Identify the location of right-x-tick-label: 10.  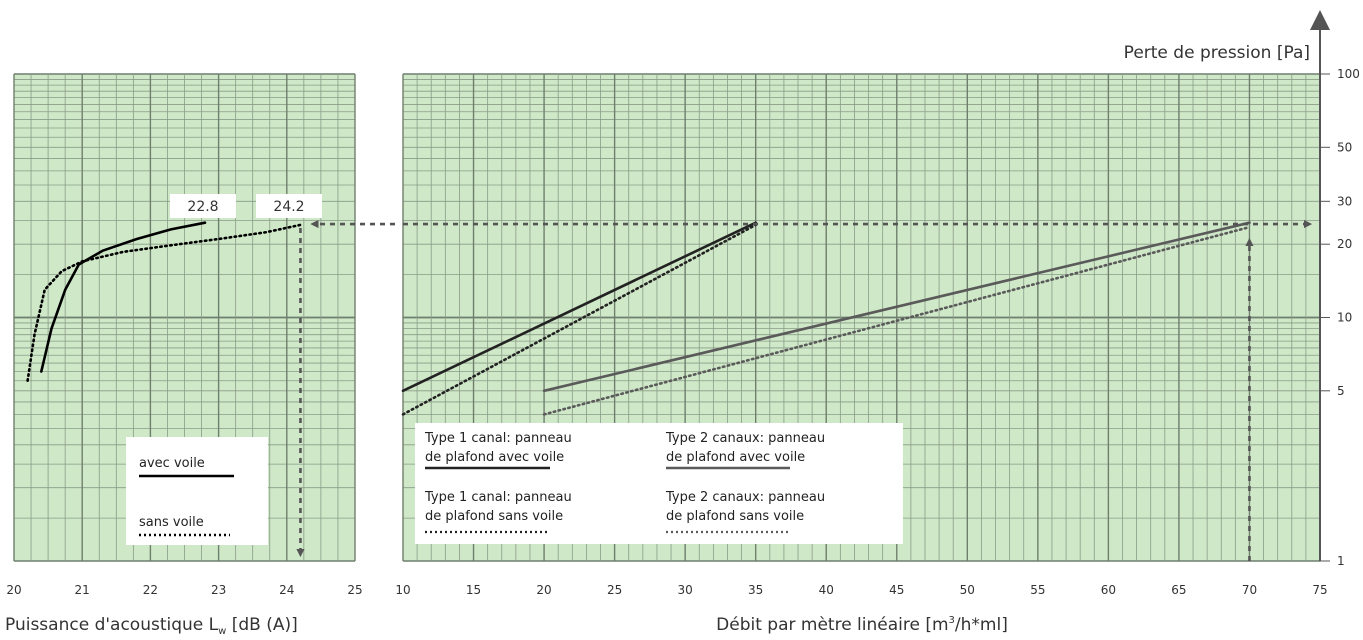
(402, 590).